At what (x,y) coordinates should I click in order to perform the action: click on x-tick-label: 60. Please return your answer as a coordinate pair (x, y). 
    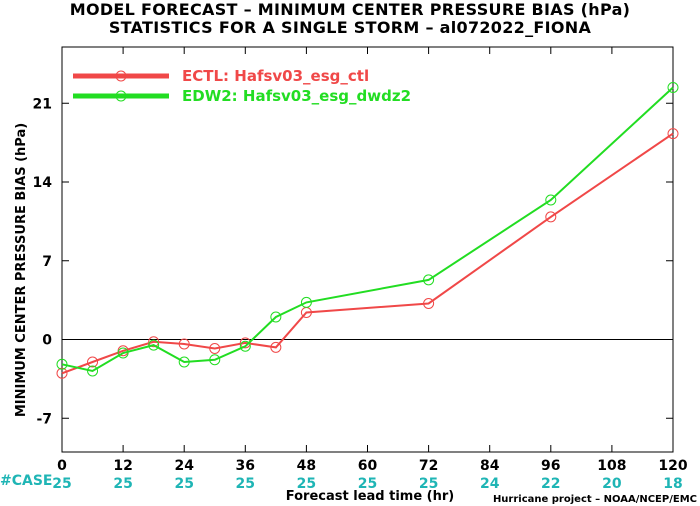
    Looking at the image, I should click on (368, 466).